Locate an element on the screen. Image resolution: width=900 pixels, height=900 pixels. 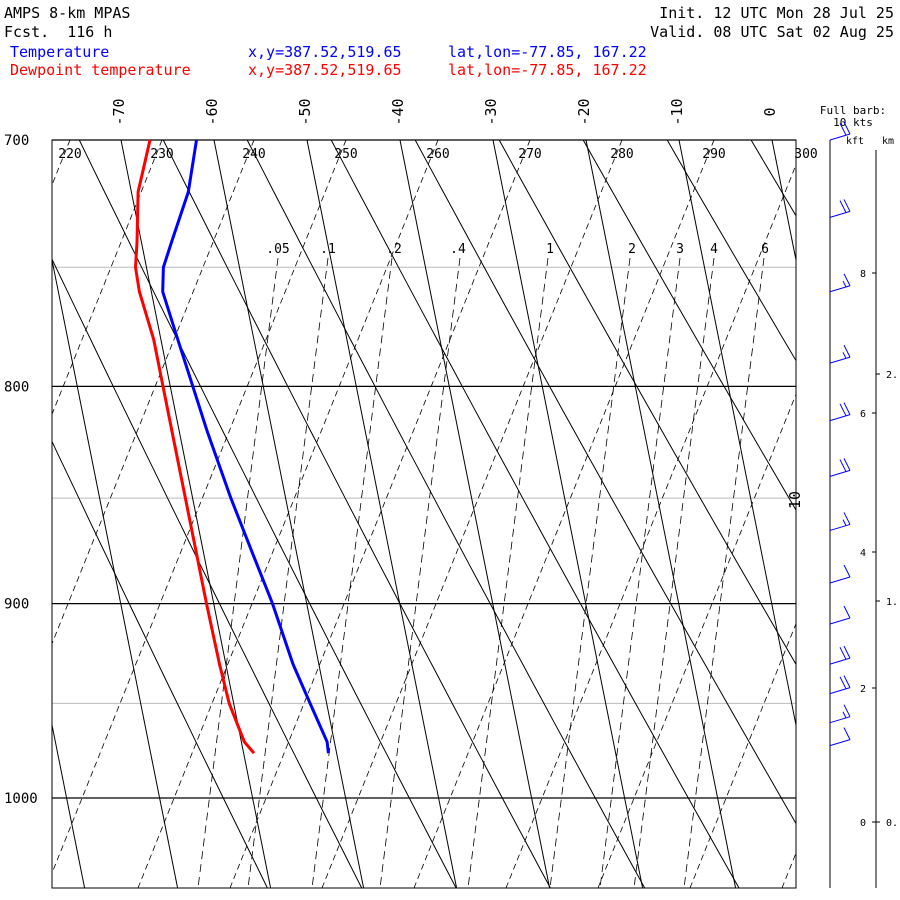
legend-temperature-xy: x,y=387.52,519.65 is located at coordinates (325, 52).